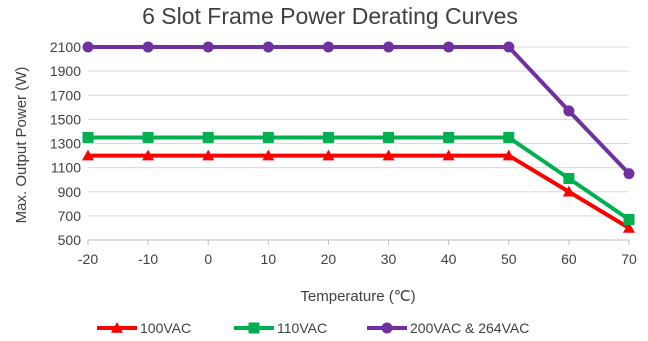 This screenshot has height=341, width=648. Describe the element at coordinates (569, 259) in the screenshot. I see `x-tick-label: 60` at that location.